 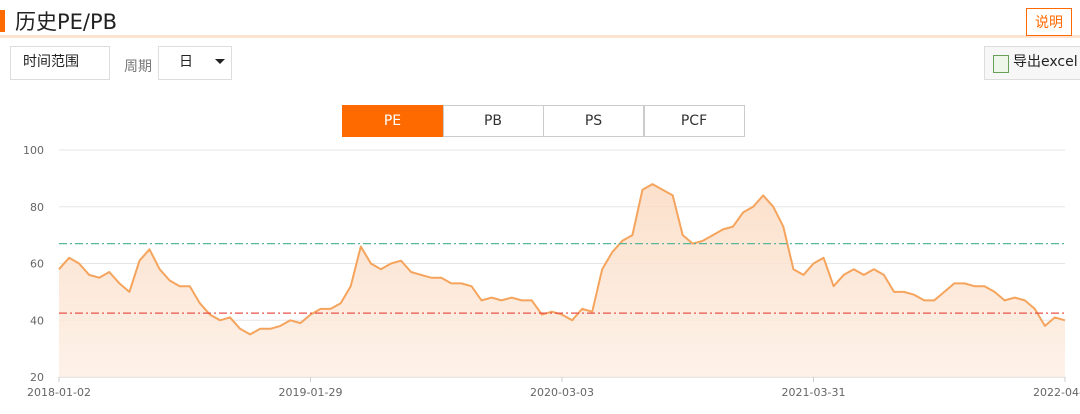 What do you see at coordinates (60, 63) in the screenshot?
I see `range-input: 时间范围` at bounding box center [60, 63].